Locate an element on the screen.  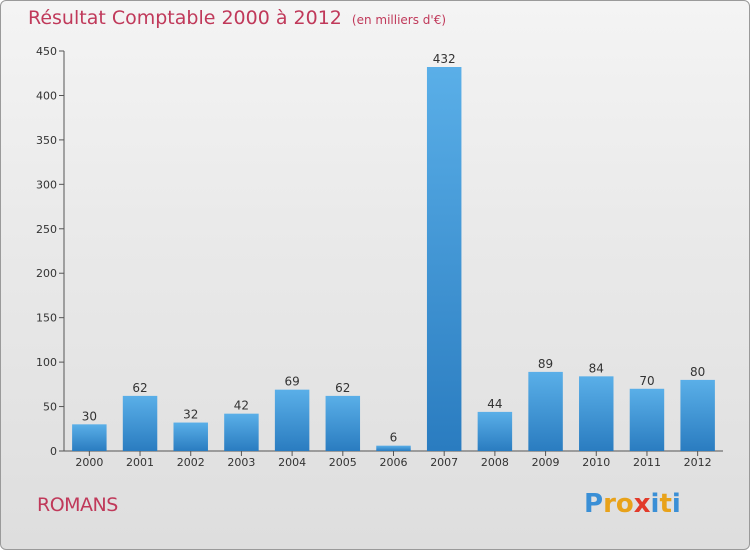
y-tick-label: 350 is located at coordinates (46, 140).